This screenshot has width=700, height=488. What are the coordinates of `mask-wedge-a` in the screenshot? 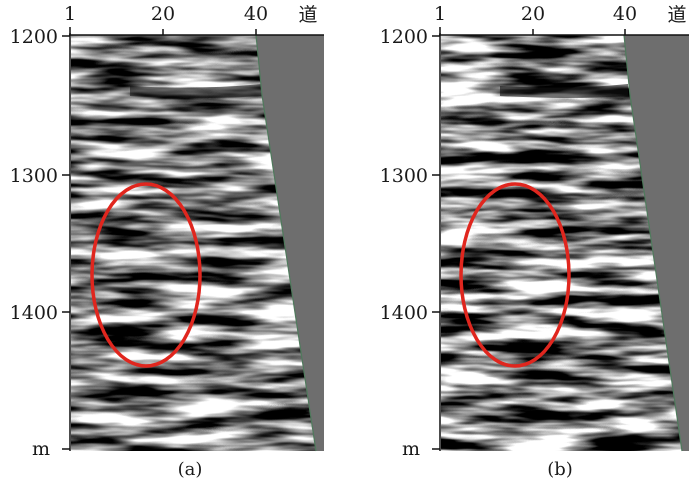 It's located at (290, 243).